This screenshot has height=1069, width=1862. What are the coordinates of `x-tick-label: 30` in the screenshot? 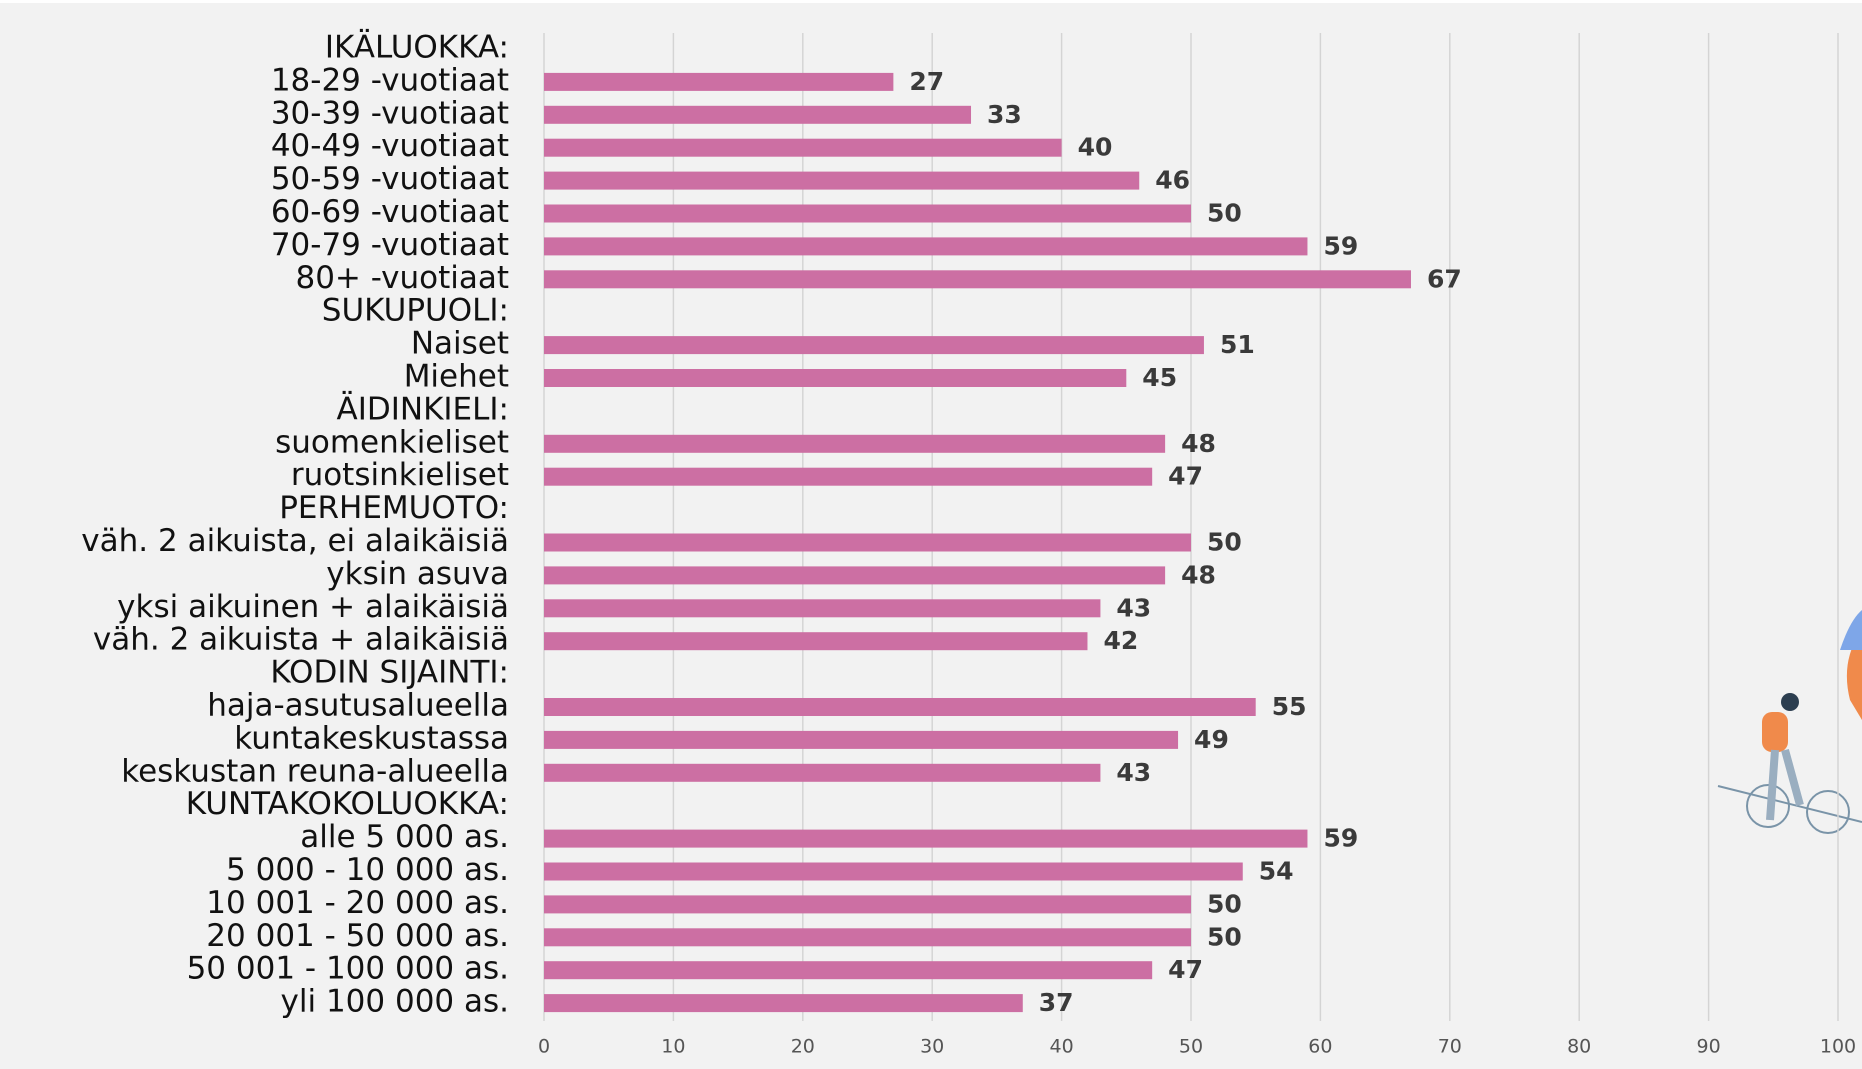 It's located at (932, 1047).